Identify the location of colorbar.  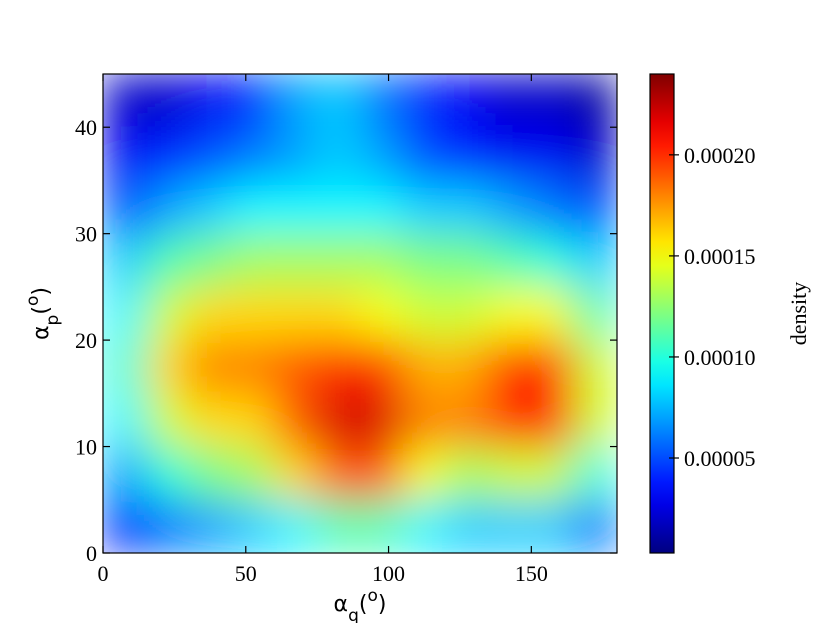
(662, 313).